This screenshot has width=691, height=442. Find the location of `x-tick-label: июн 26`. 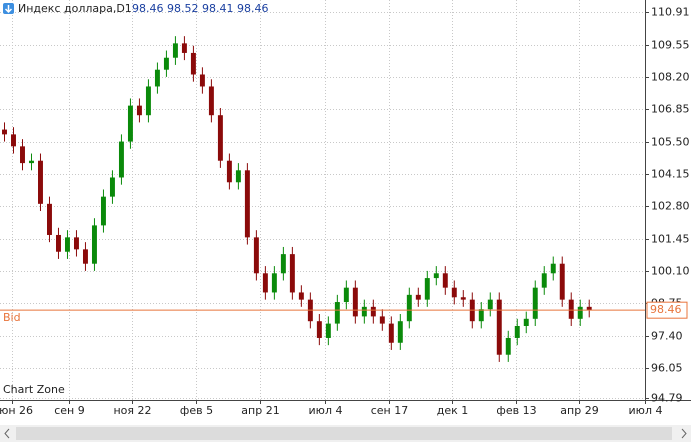

x-tick-label: июн 26 is located at coordinates (16, 410).